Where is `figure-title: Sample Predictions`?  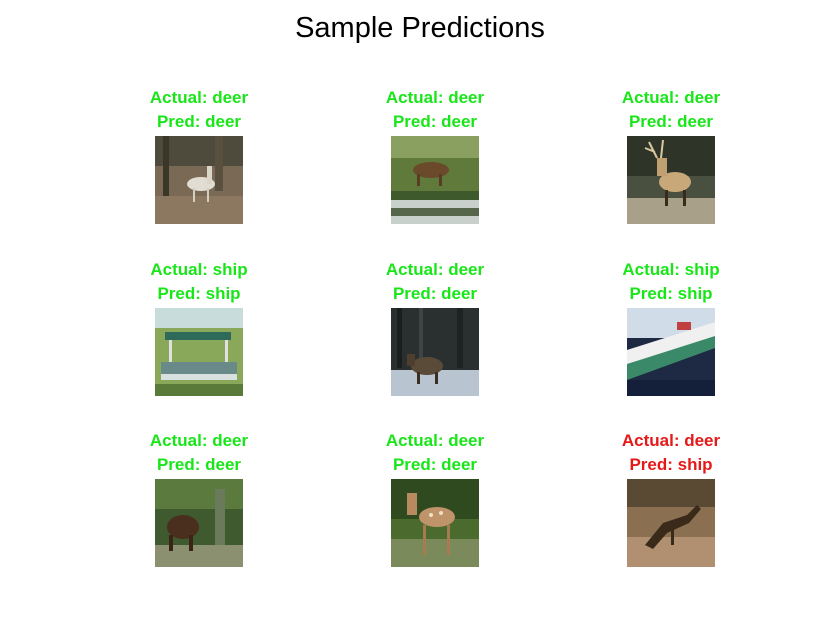 figure-title: Sample Predictions is located at coordinates (420, 28).